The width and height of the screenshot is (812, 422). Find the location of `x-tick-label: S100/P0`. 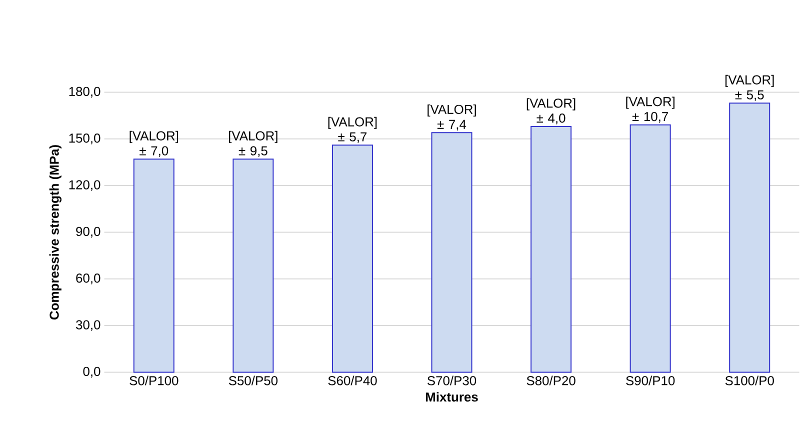

x-tick-label: S100/P0 is located at coordinates (749, 381).